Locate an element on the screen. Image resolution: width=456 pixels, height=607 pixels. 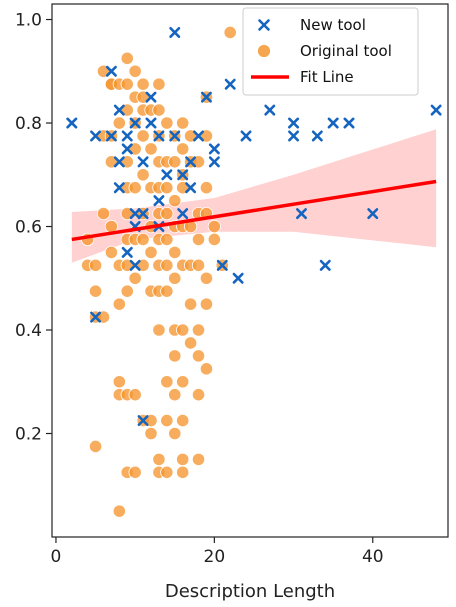
fit-line-layer is located at coordinates (254, 210).